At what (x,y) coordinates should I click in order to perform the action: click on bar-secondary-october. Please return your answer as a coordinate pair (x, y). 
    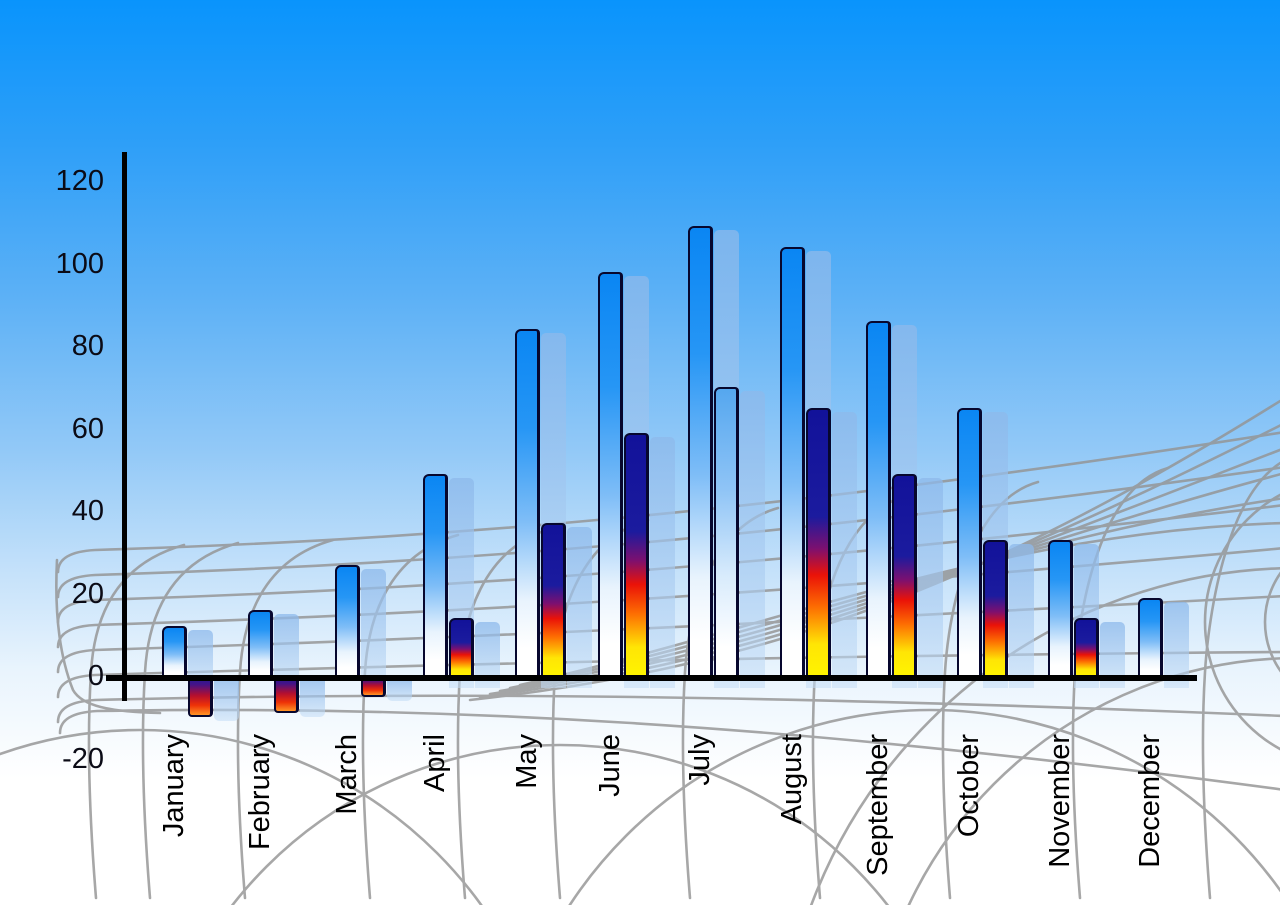
    Looking at the image, I should click on (995, 608).